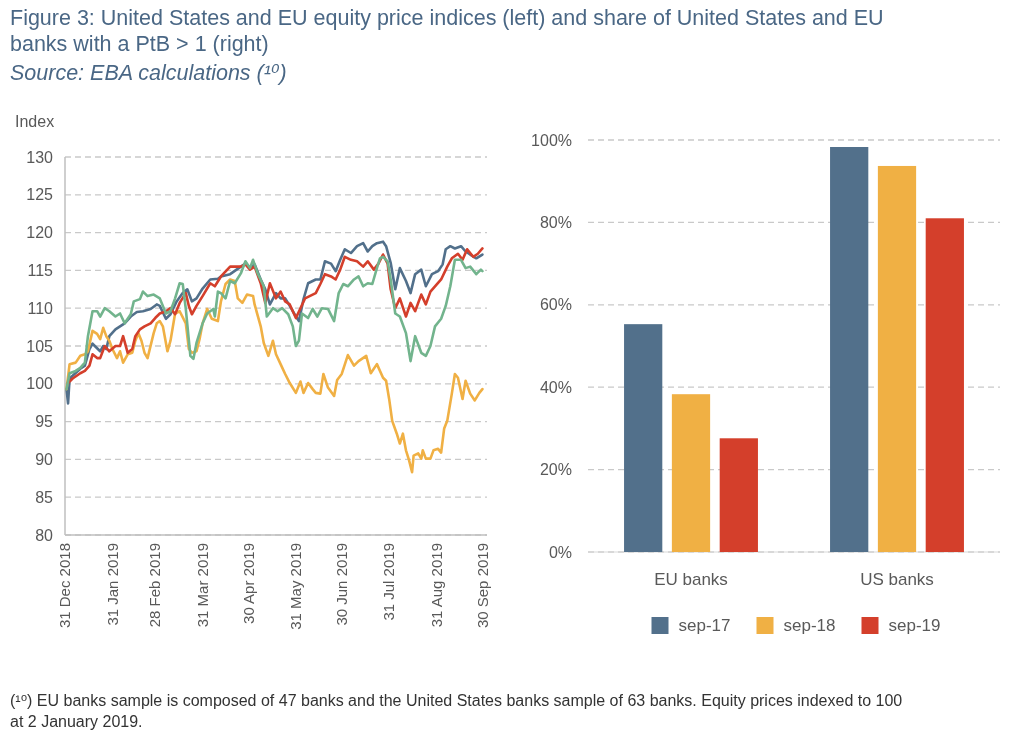 Image resolution: width=1028 pixels, height=754 pixels. What do you see at coordinates (40, 308) in the screenshot?
I see `y-tick-label: 110` at bounding box center [40, 308].